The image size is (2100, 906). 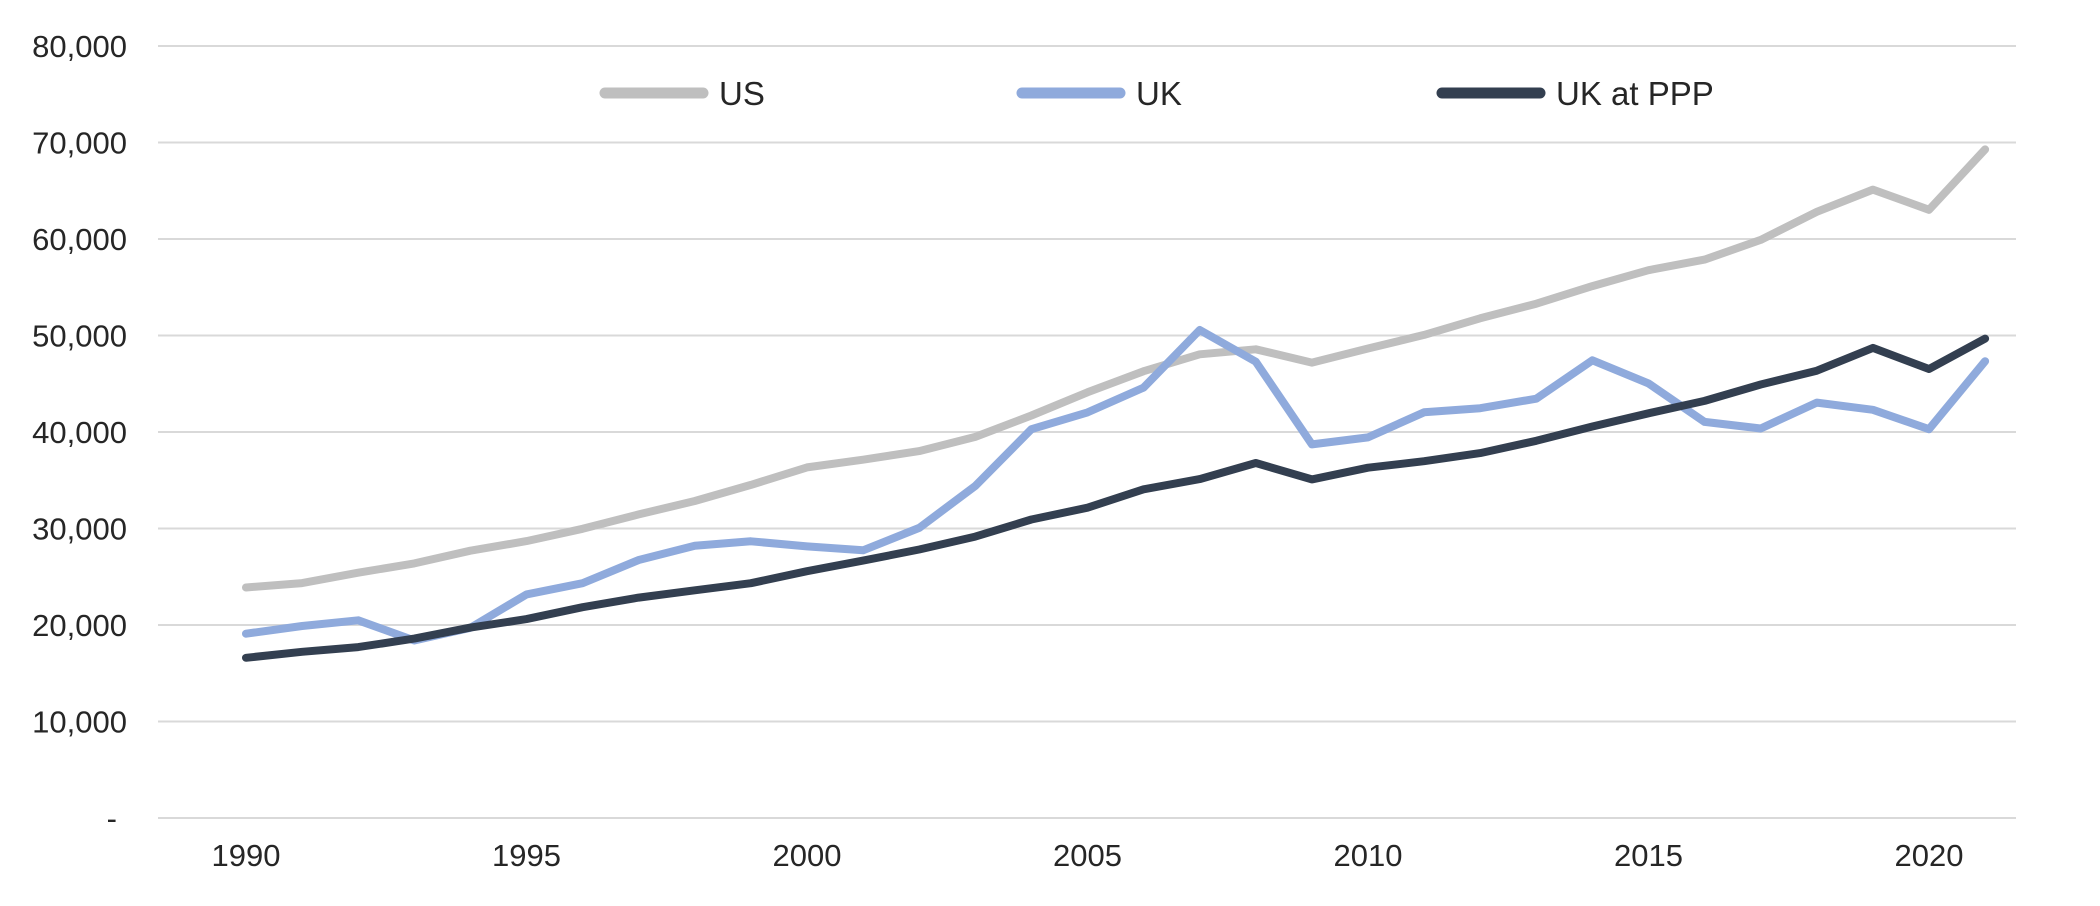 I want to click on y-axis-tick-label: 80,000, so click(x=79, y=46).